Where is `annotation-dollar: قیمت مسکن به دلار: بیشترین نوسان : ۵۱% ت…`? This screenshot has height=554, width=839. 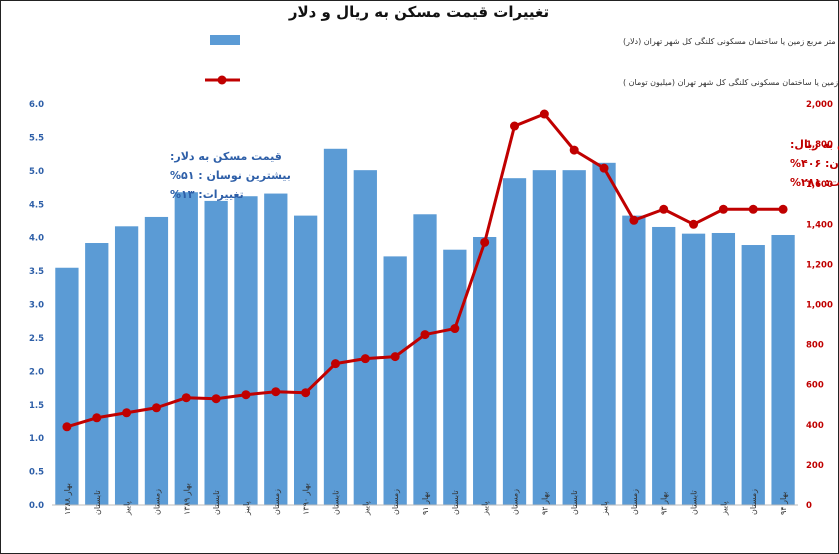 annotation-dollar: قیمت مسکن به دلار: بیشترین نوسان : ۵۱% ت… is located at coordinates (230, 175).